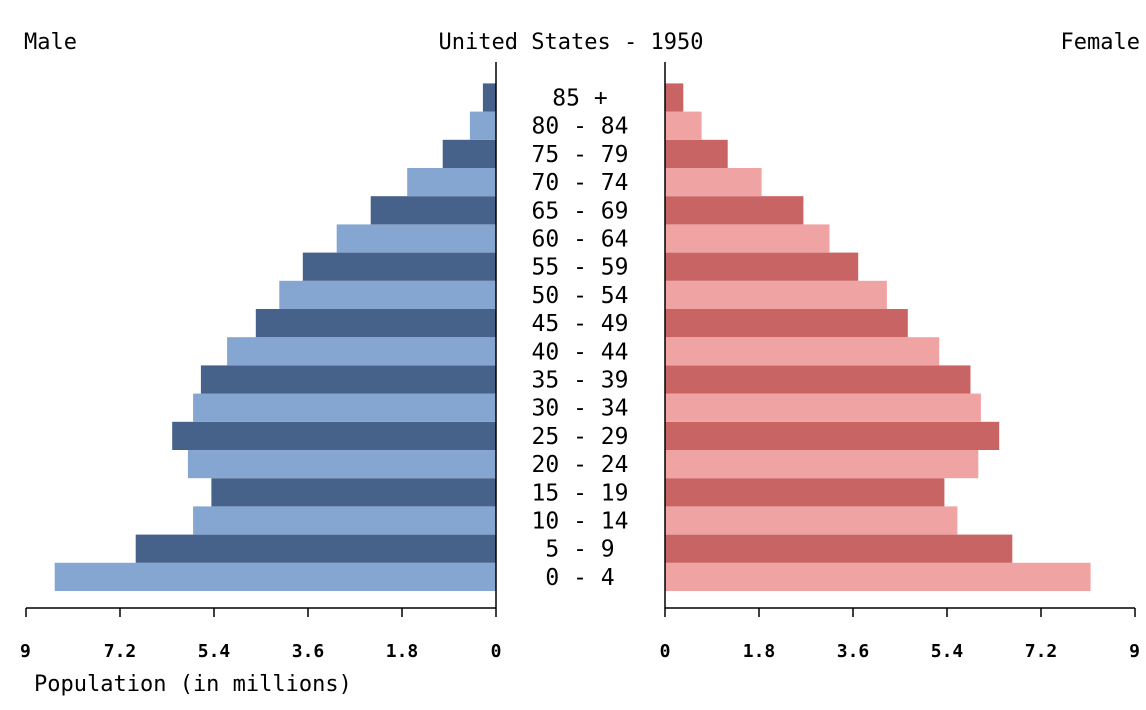 This screenshot has width=1146, height=710. Describe the element at coordinates (579, 99) in the screenshot. I see `age-group-label: 85 +` at that location.